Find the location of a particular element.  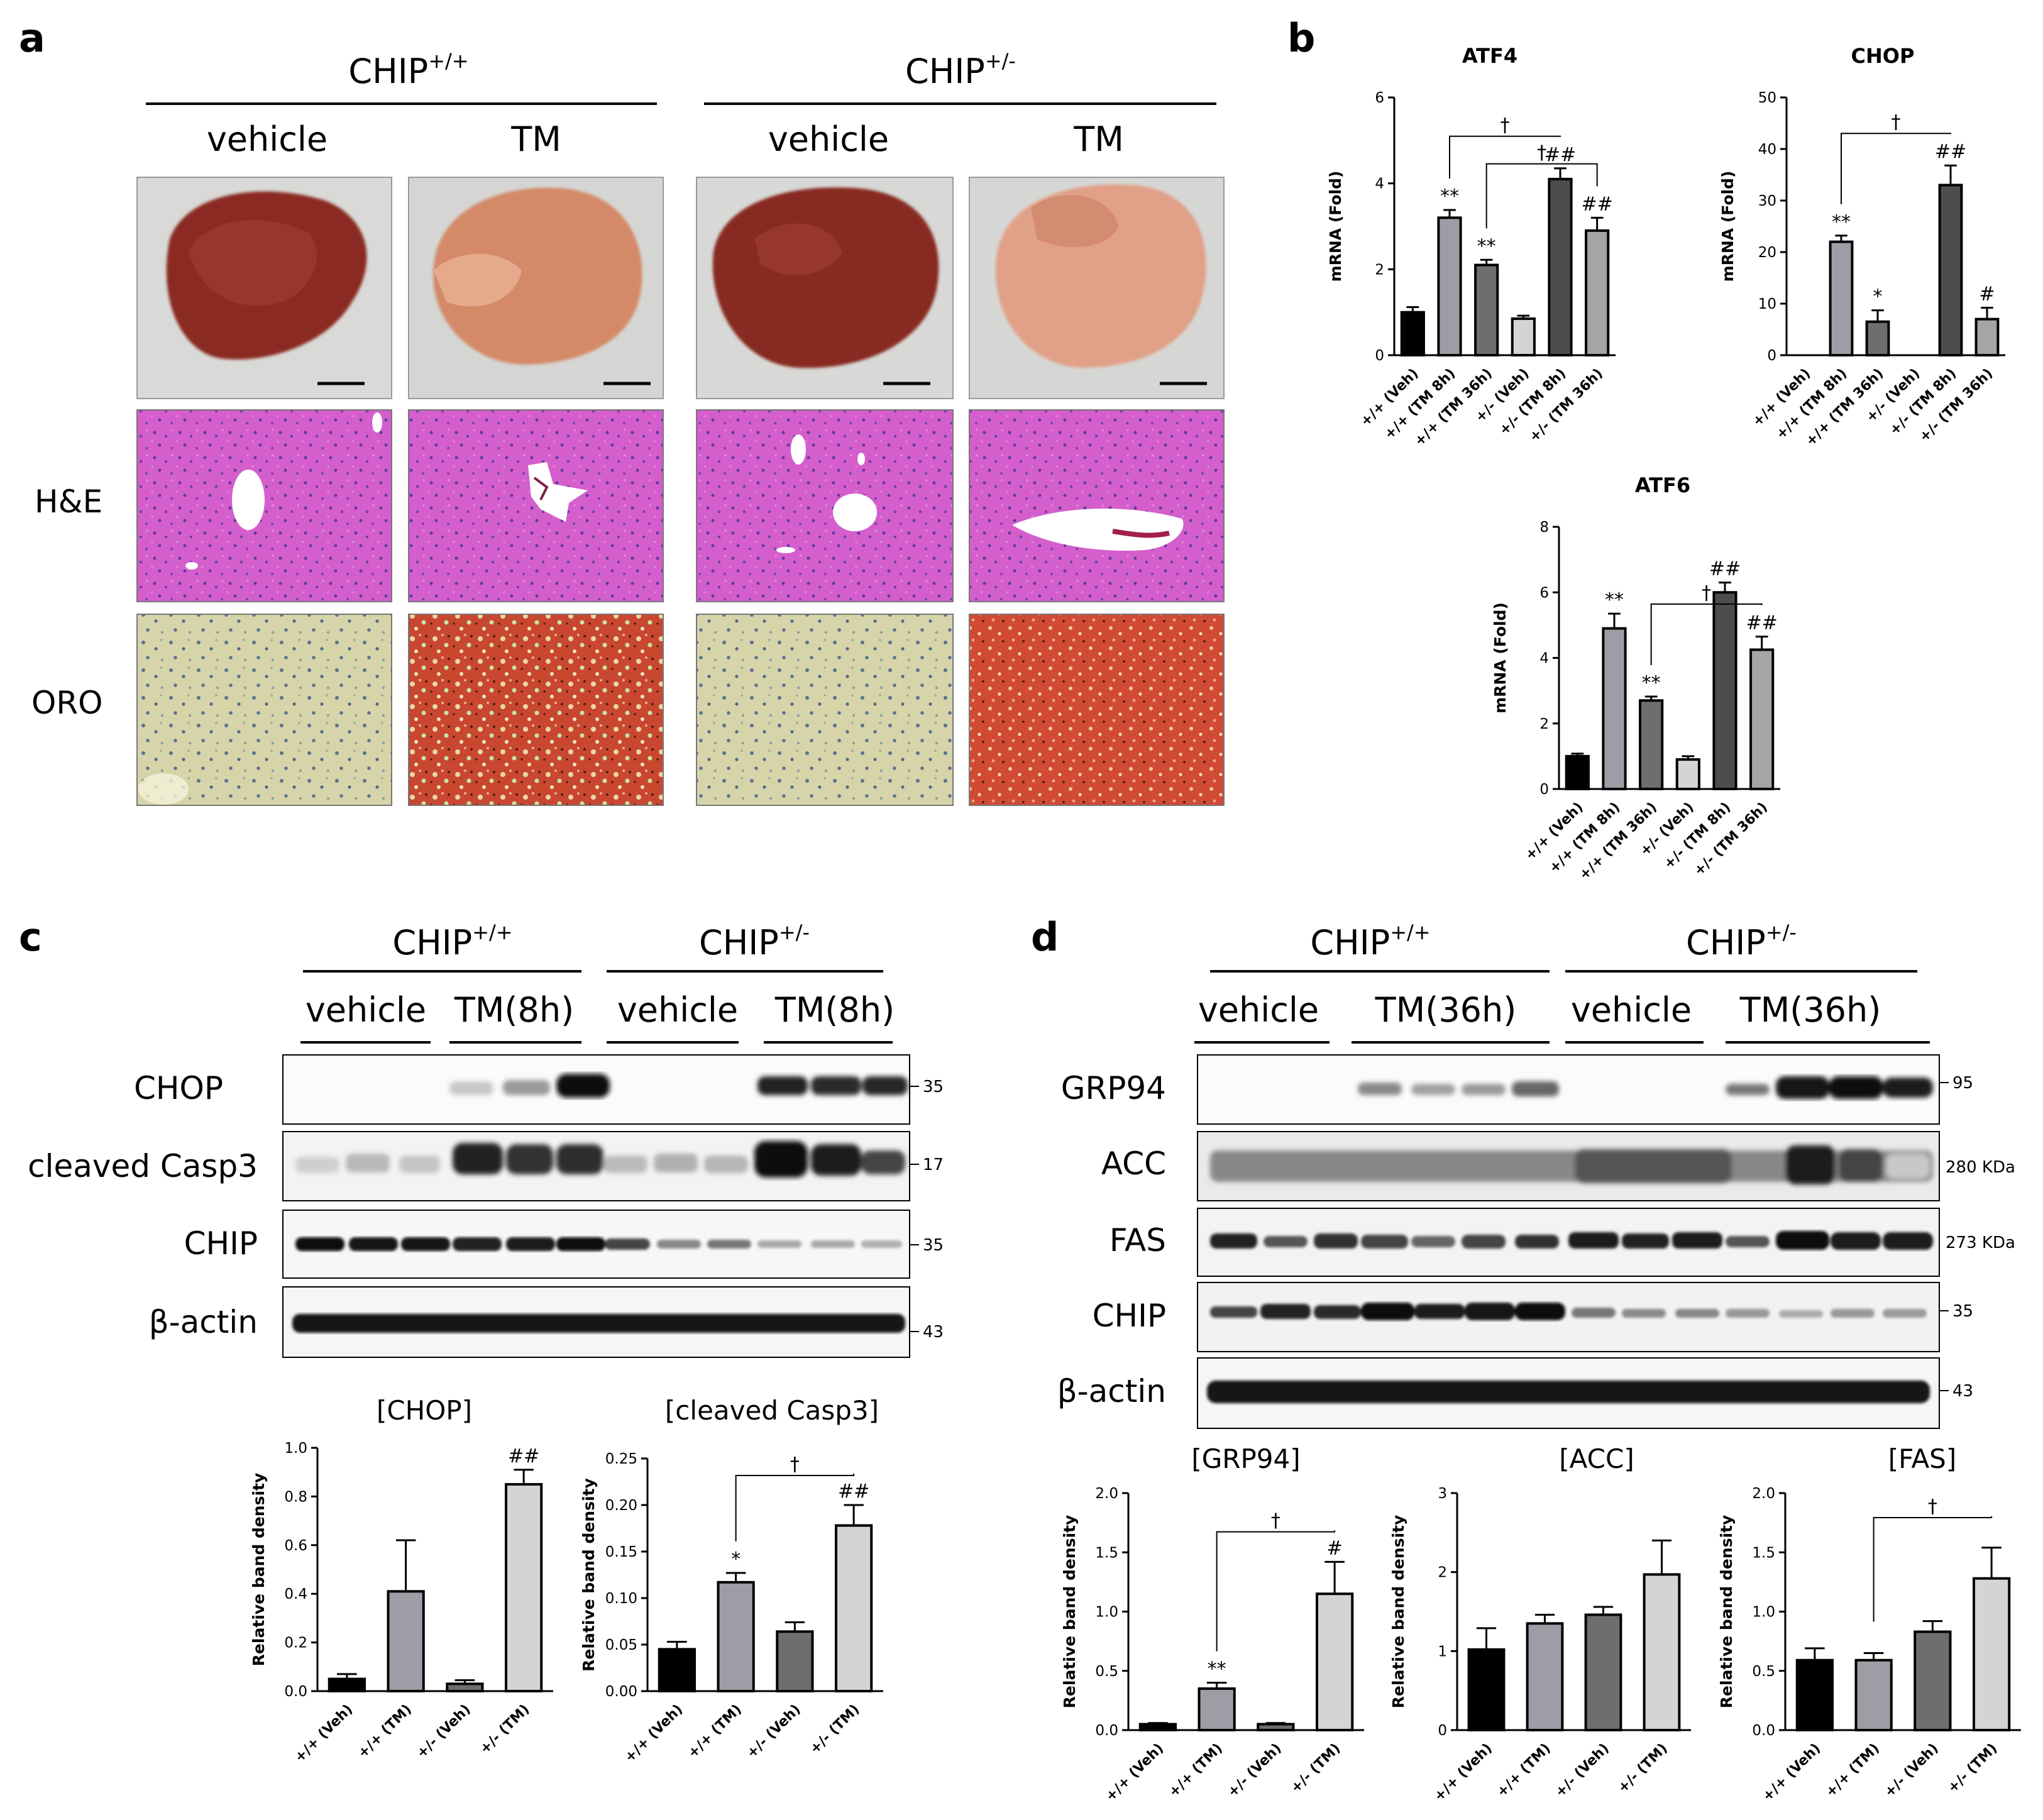

panel-b-label: b is located at coordinates (1301, 38).